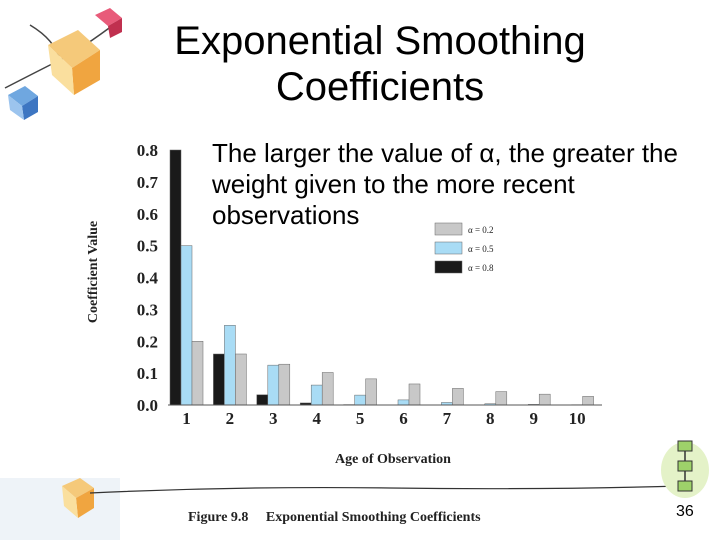 Image resolution: width=720 pixels, height=540 pixels. What do you see at coordinates (380, 87) in the screenshot?
I see `title-line-2: Coefficients` at bounding box center [380, 87].